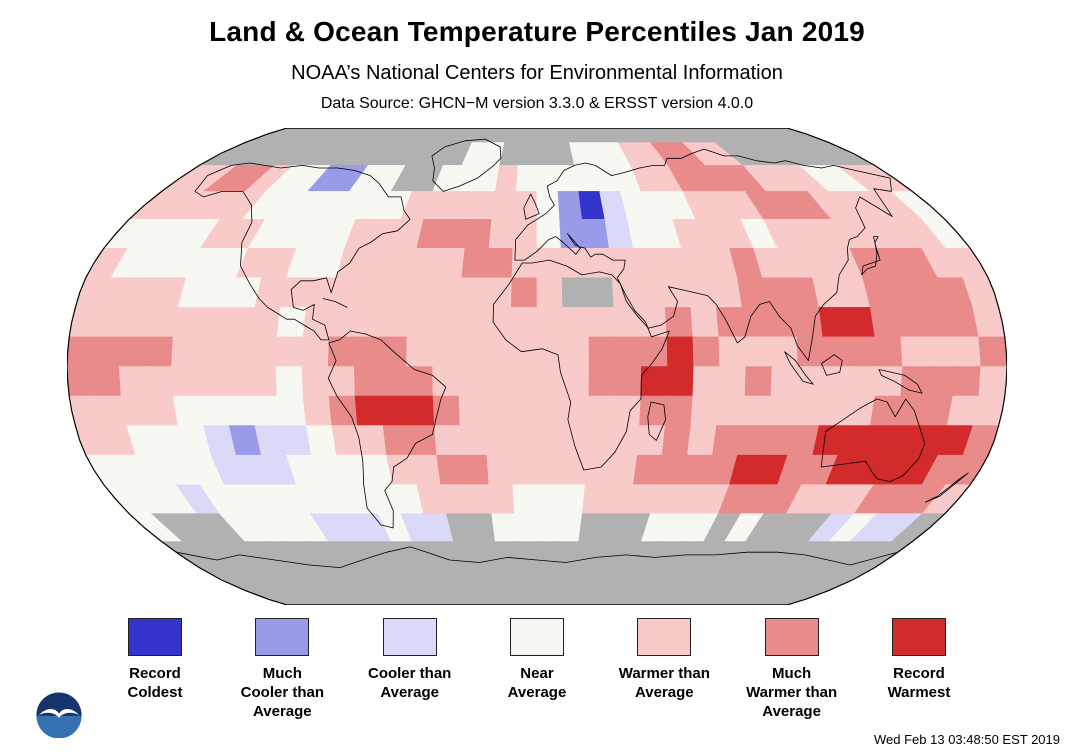 The width and height of the screenshot is (1074, 756). Describe the element at coordinates (155, 669) in the screenshot. I see `legend-item: Record Coldest` at that location.